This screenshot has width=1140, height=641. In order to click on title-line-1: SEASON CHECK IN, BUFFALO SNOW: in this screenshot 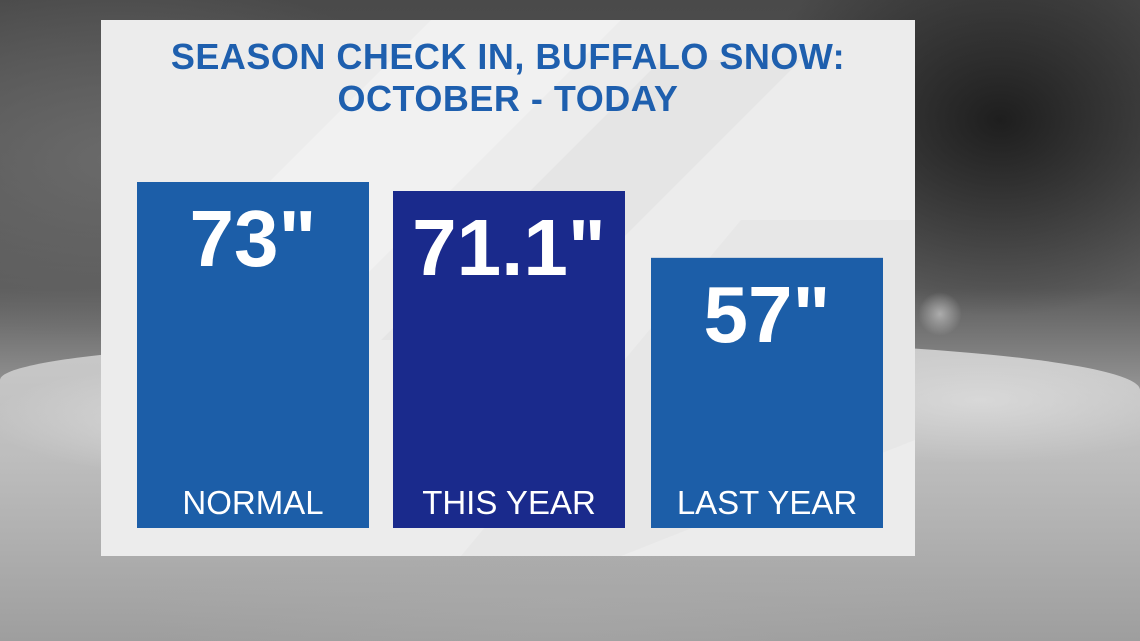, I will do `click(508, 56)`.